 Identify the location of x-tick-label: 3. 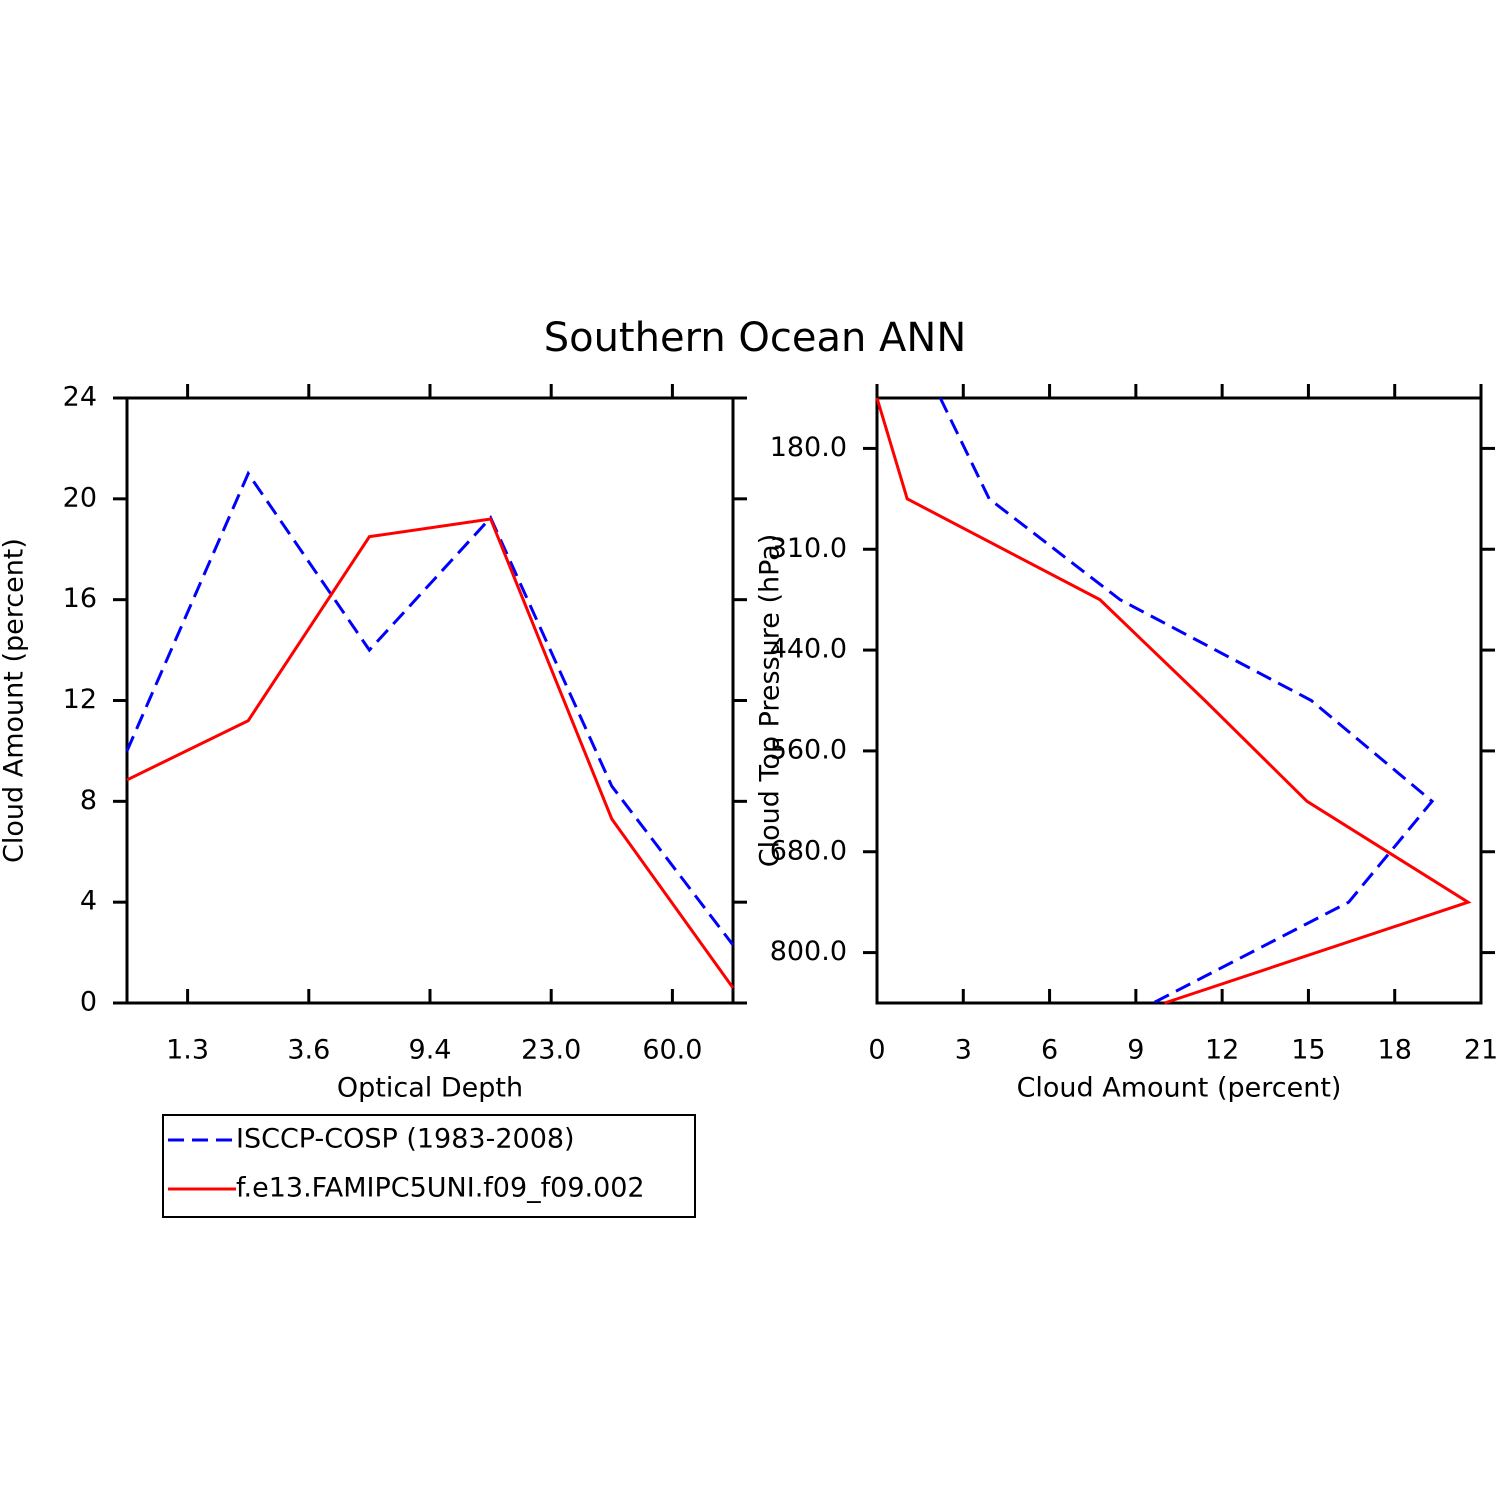
(963, 1050).